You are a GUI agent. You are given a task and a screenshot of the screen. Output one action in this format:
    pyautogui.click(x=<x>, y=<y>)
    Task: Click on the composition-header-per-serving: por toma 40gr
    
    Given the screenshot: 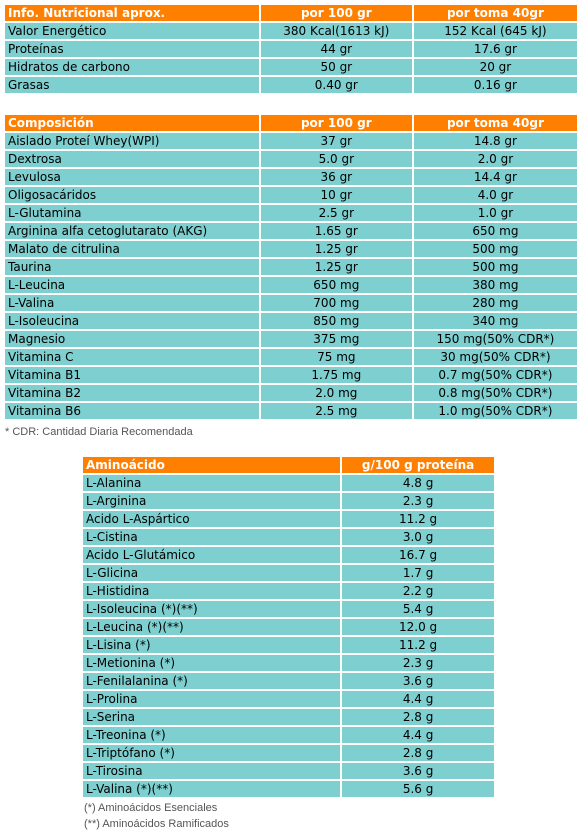 What is the action you would take?
    pyautogui.click(x=495, y=123)
    